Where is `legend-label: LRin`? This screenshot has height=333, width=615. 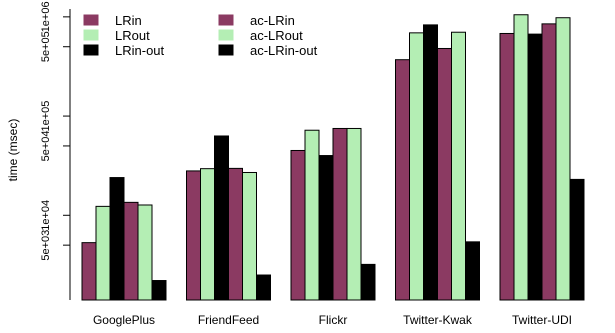
legend-label: LRin is located at coordinates (128, 20).